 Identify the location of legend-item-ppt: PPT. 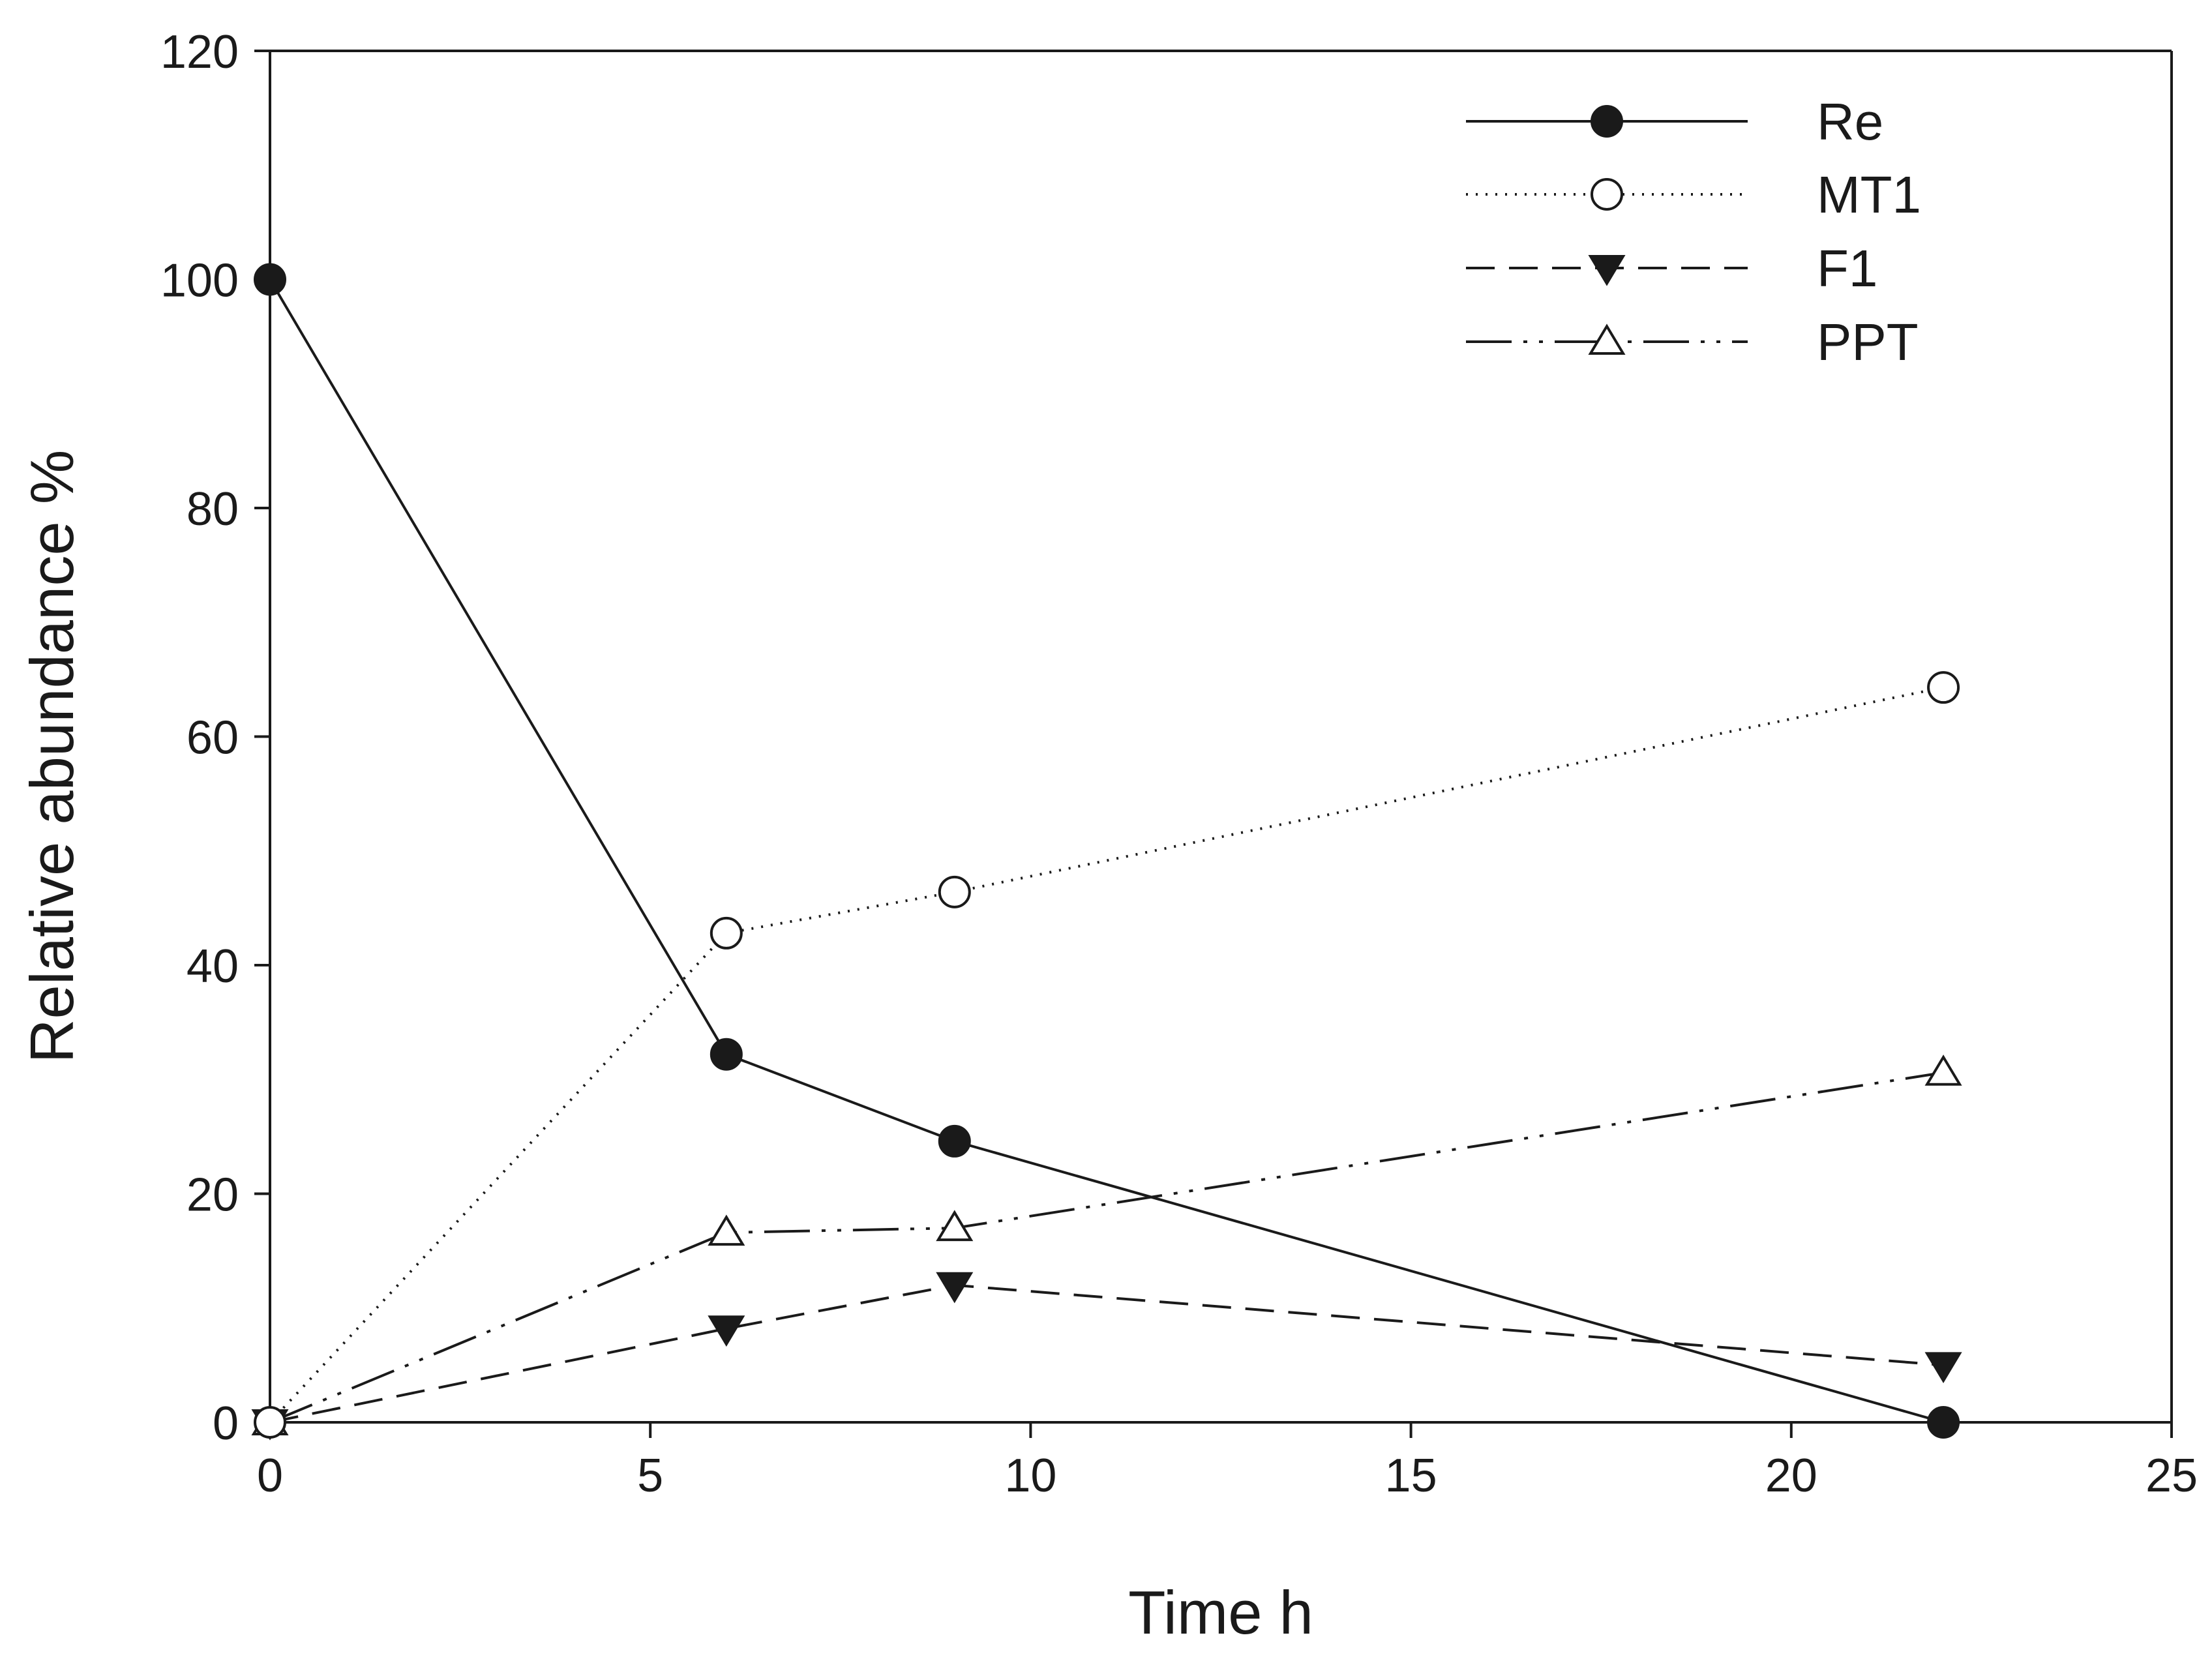
(1692, 342).